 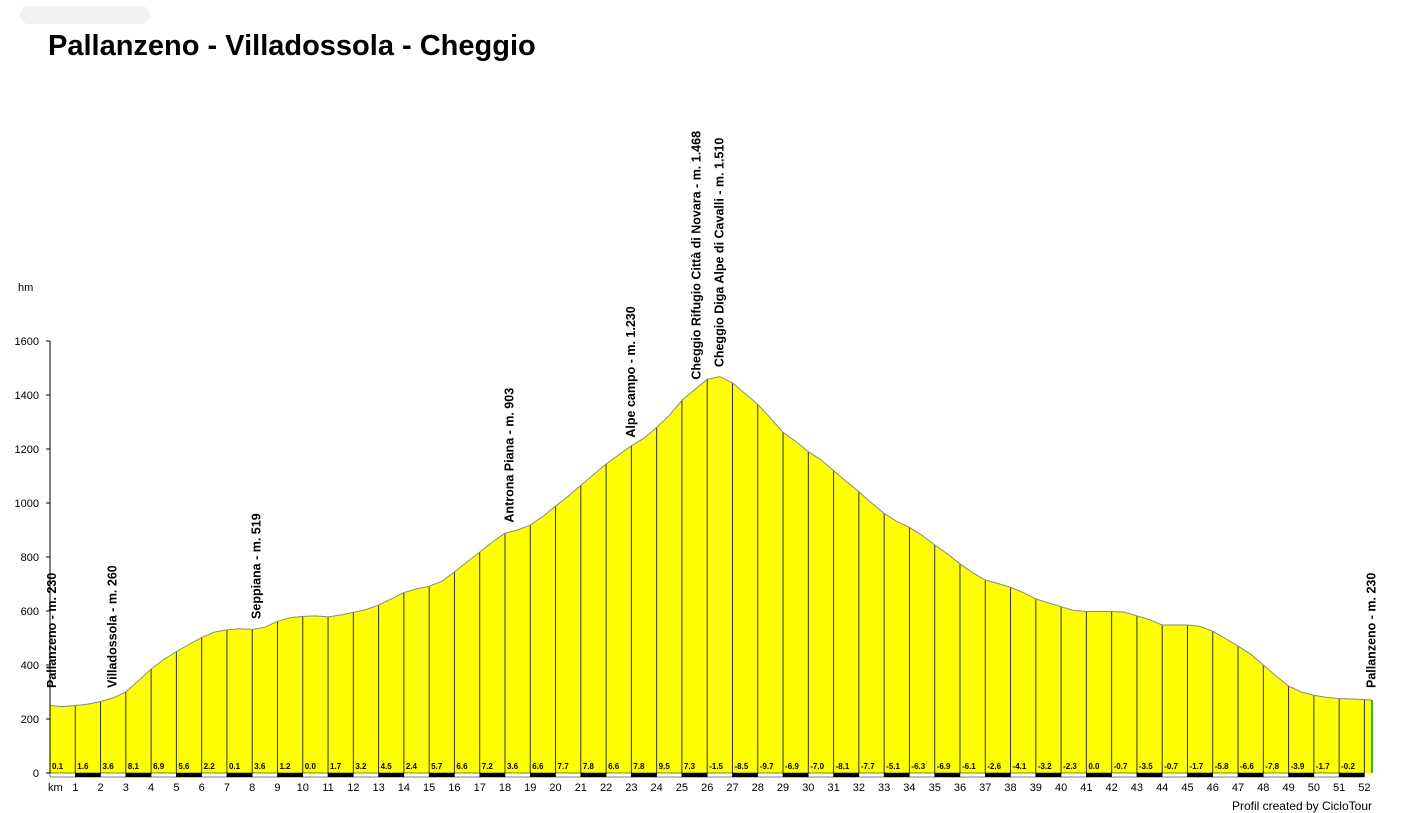 What do you see at coordinates (1263, 788) in the screenshot?
I see `x-tick-label: 48` at bounding box center [1263, 788].